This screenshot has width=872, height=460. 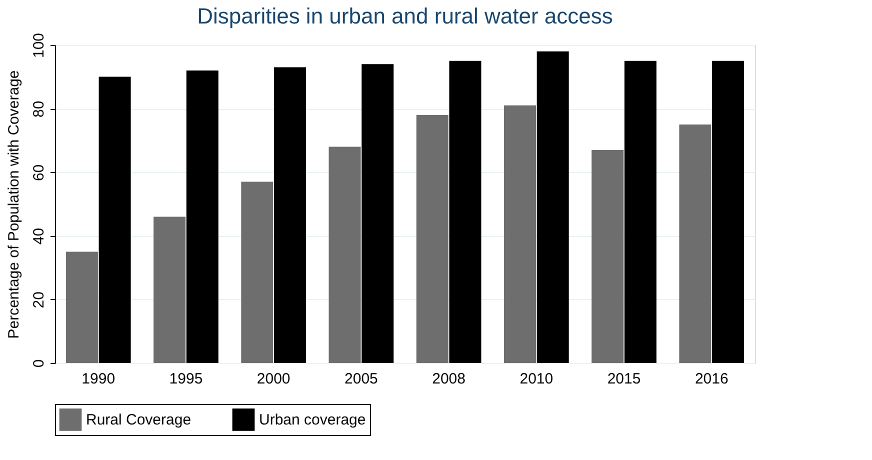 I want to click on y-tick-label: 0, so click(x=39, y=363).